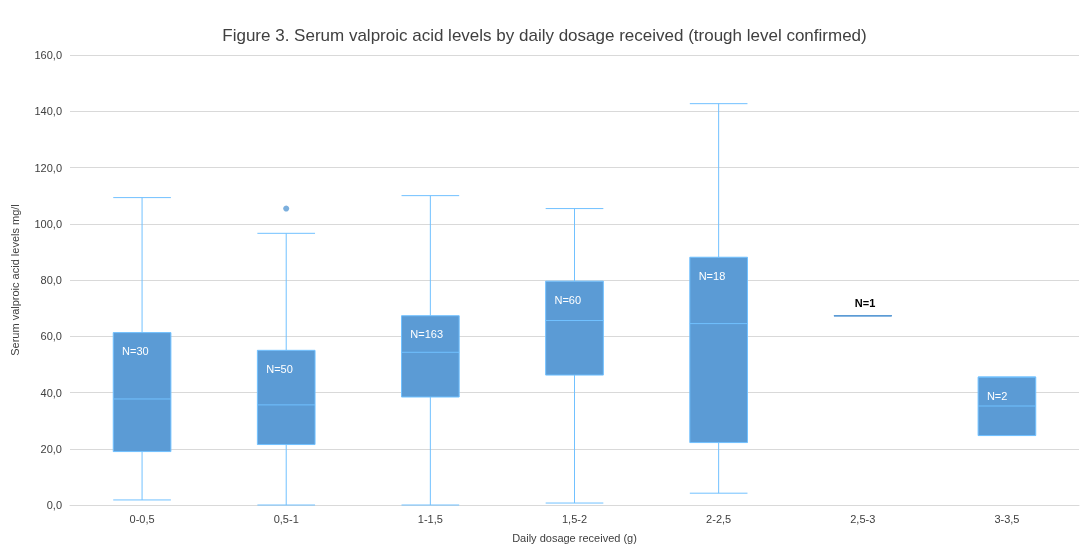 The width and height of the screenshot is (1089, 548). What do you see at coordinates (279, 368) in the screenshot?
I see `annotation: N=50` at bounding box center [279, 368].